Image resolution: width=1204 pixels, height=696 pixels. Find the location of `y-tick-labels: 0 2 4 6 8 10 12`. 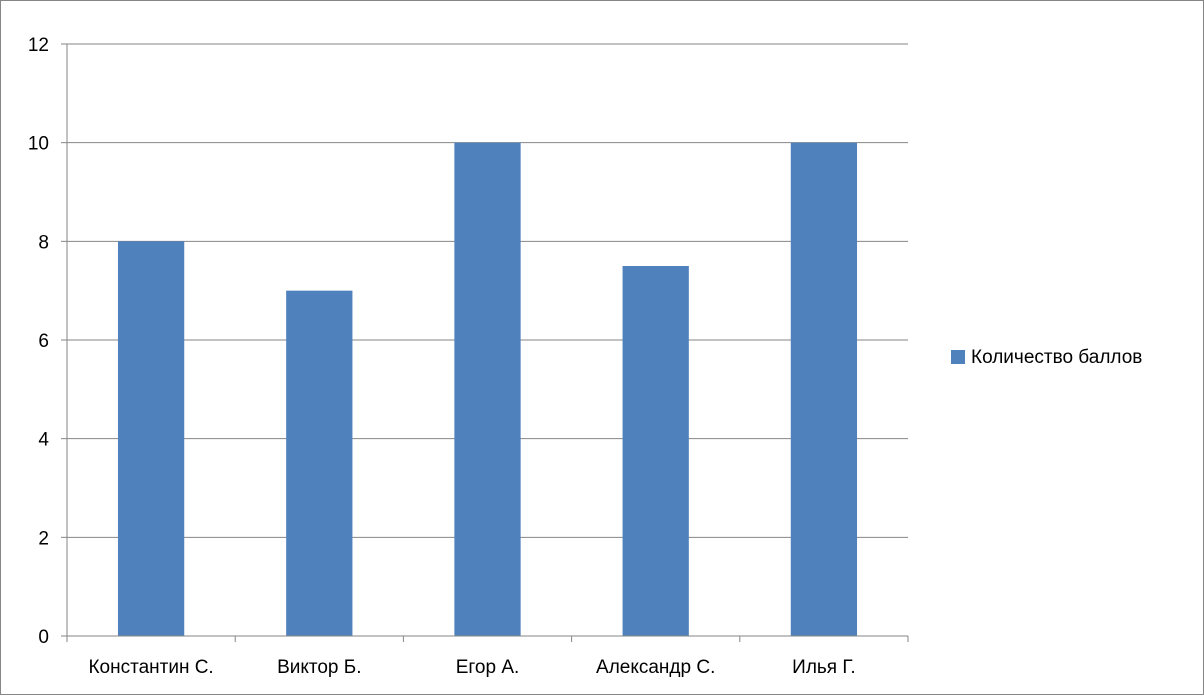

y-tick-labels: 0 2 4 6 8 10 12 is located at coordinates (39, 341).